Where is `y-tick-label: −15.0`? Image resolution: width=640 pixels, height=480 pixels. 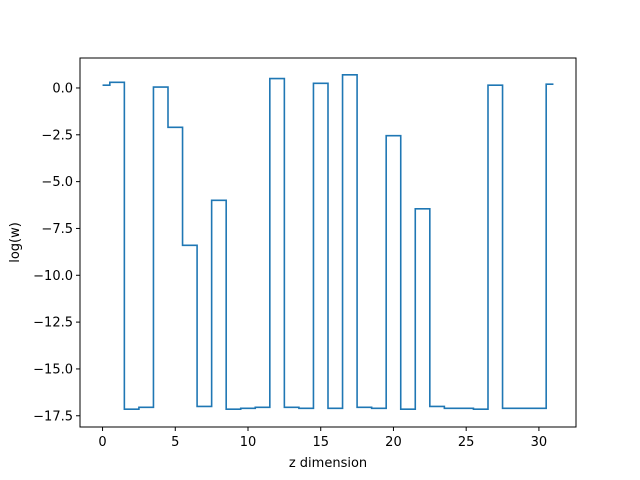
y-tick-label: −15.0 is located at coordinates (53, 369).